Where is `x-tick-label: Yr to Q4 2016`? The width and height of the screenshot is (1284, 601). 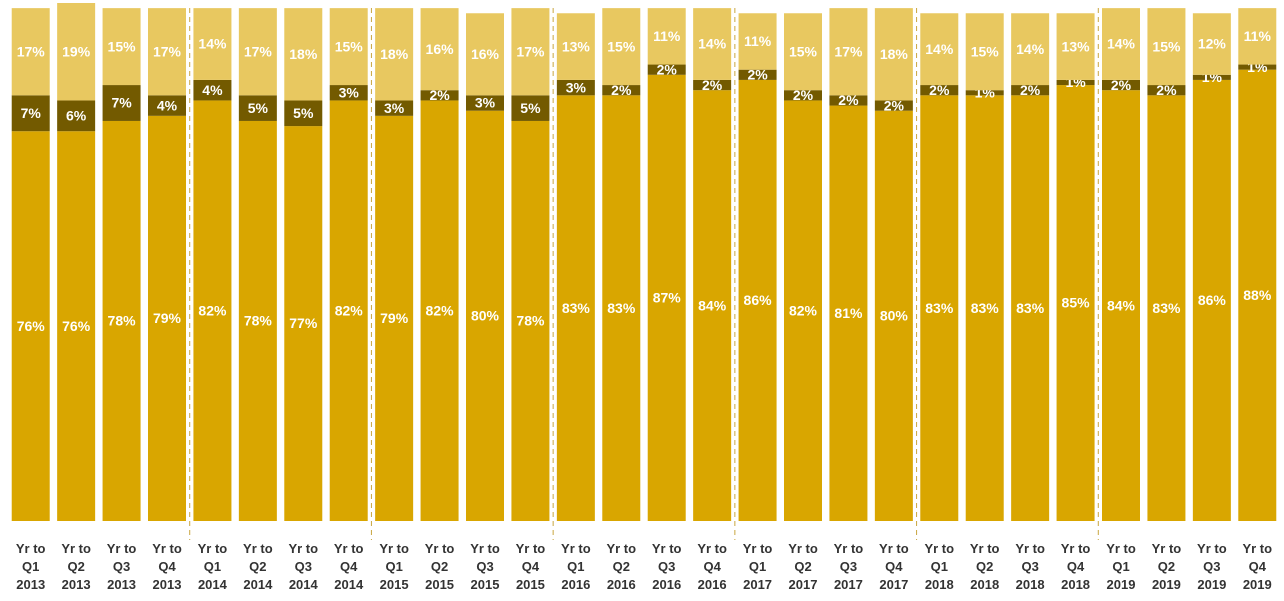
x-tick-label: Yr to Q4 2016 is located at coordinates (712, 566).